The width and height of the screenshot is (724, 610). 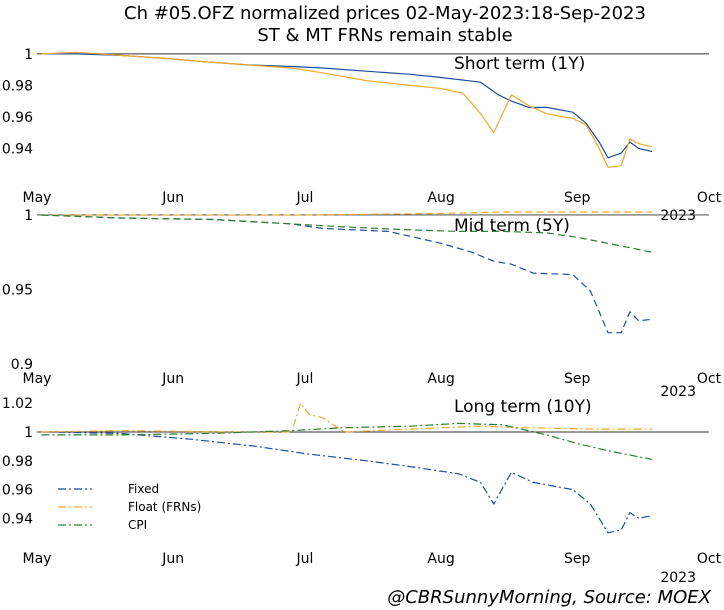 I want to click on legend-label: Fixed, so click(x=143, y=489).